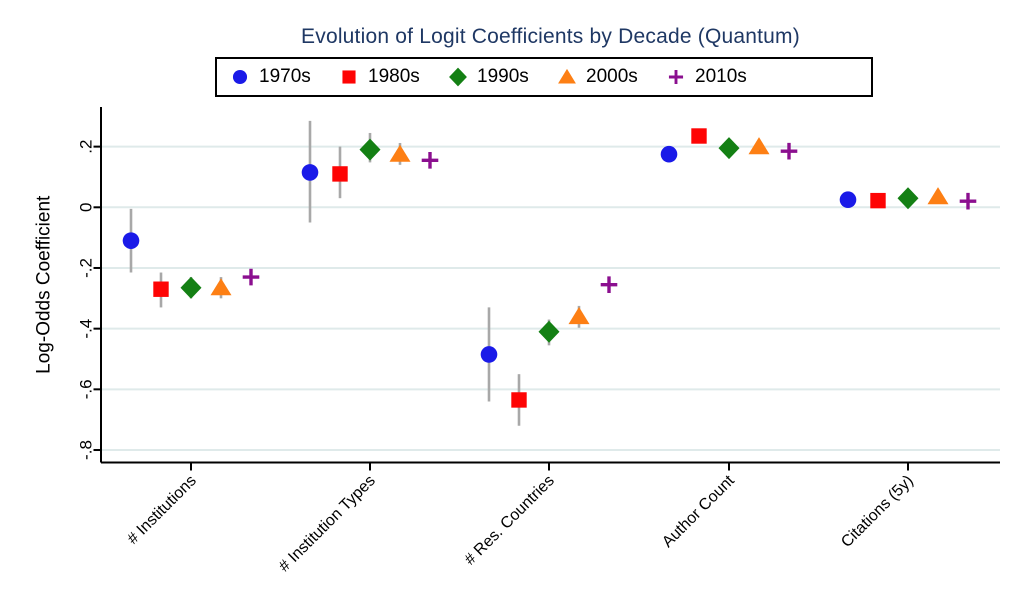 The height and width of the screenshot is (615, 1024). I want to click on triangle-icon-shape, so click(567, 76).